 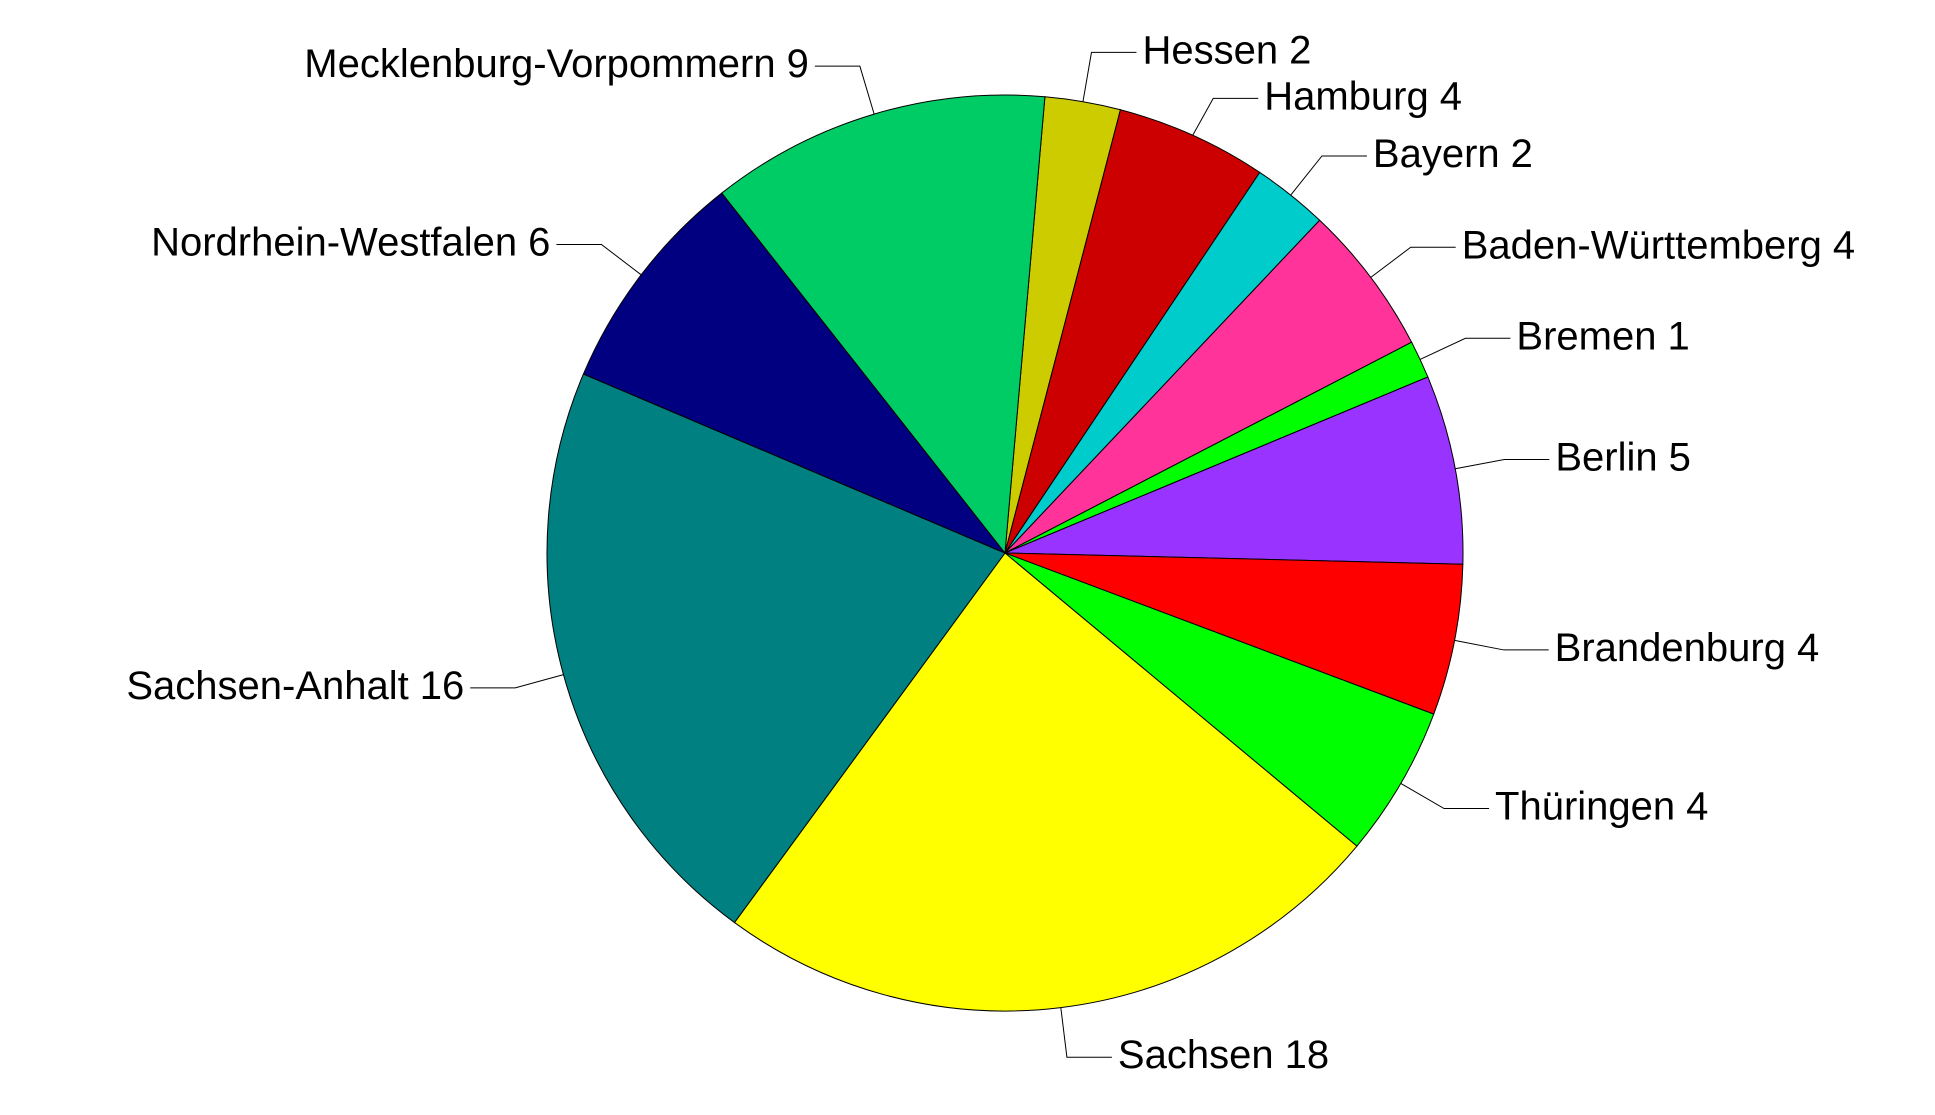 I want to click on slice-label-name: Sachsen-Anhalt, so click(x=267, y=685).